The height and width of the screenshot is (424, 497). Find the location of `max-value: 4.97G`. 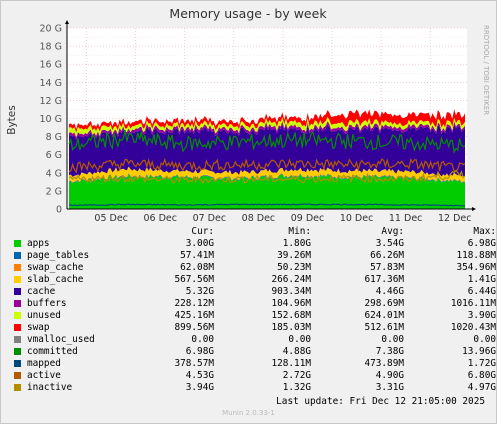

max-value: 4.97G is located at coordinates (481, 387).